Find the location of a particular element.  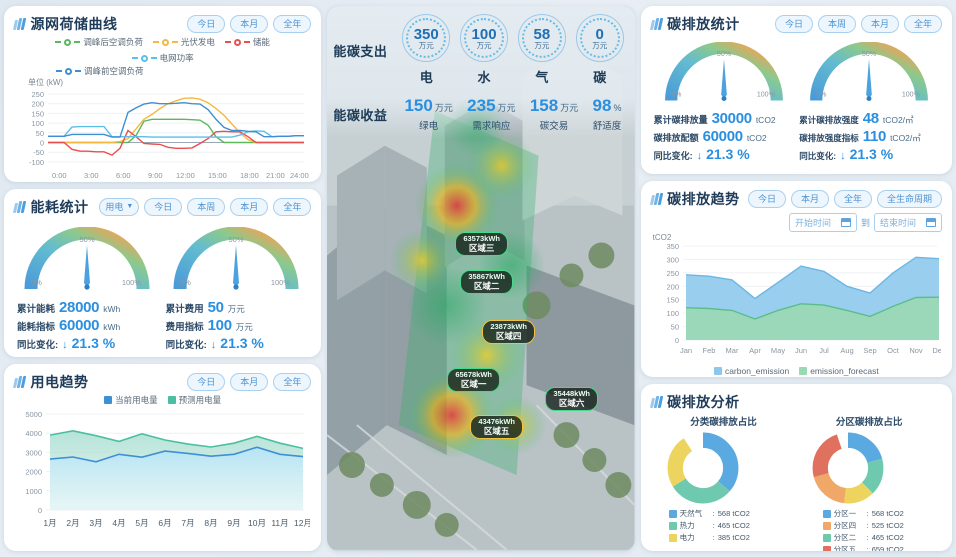

legend-item: 分区五:659 tCO2 is located at coordinates (869, 547).